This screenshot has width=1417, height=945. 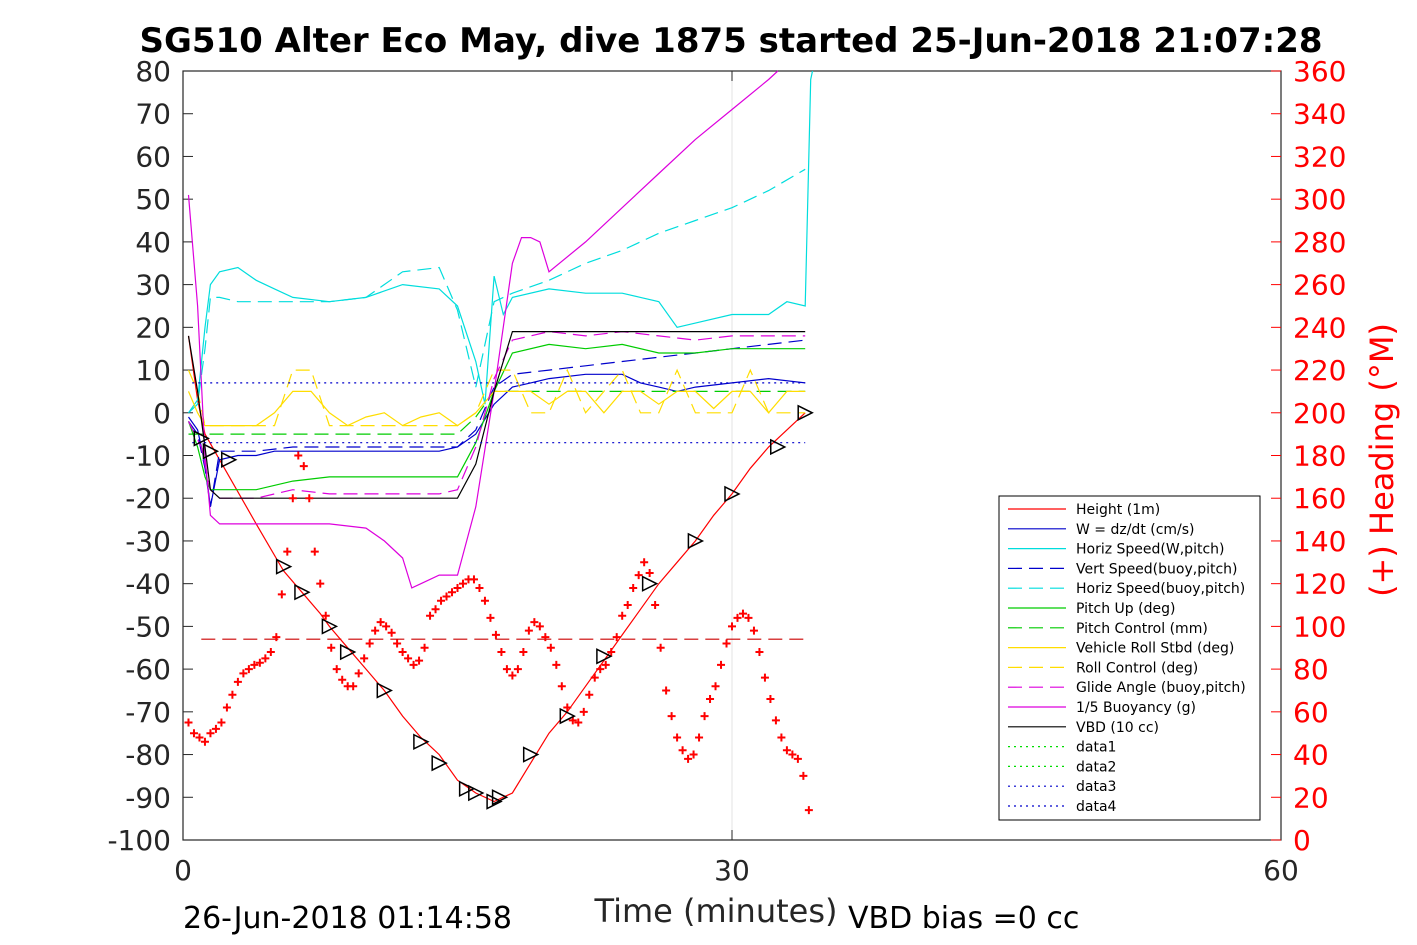 I want to click on legend-label-1: W = dz/dt (cm/s), so click(x=1135, y=530).